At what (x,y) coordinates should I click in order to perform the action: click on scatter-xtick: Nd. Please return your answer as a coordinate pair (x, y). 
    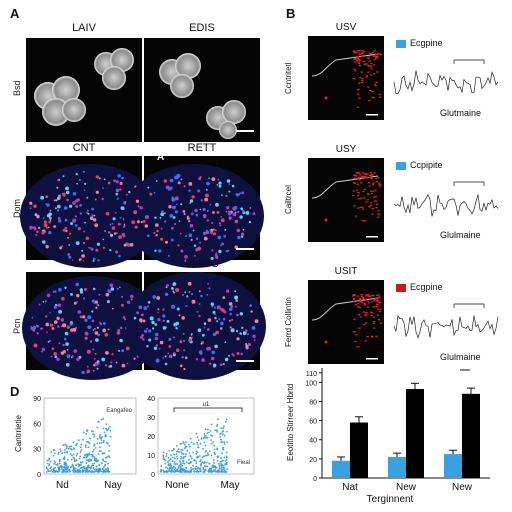
    Looking at the image, I should click on (62, 485).